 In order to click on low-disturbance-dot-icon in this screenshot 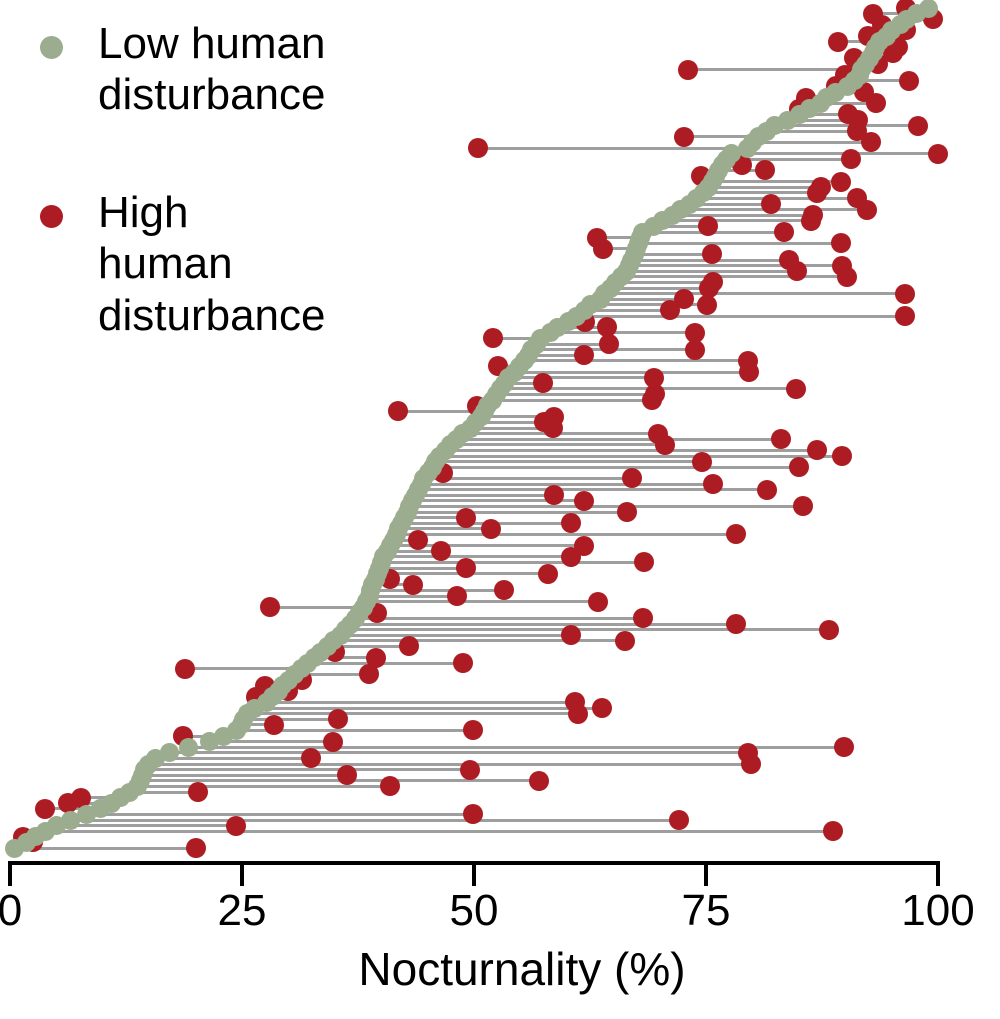, I will do `click(51, 47)`.